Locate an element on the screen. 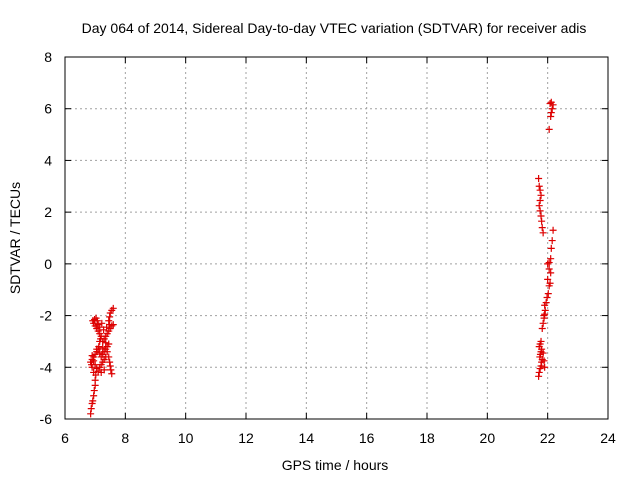 The height and width of the screenshot is (480, 640). y-tick-label: 6 is located at coordinates (48, 109).